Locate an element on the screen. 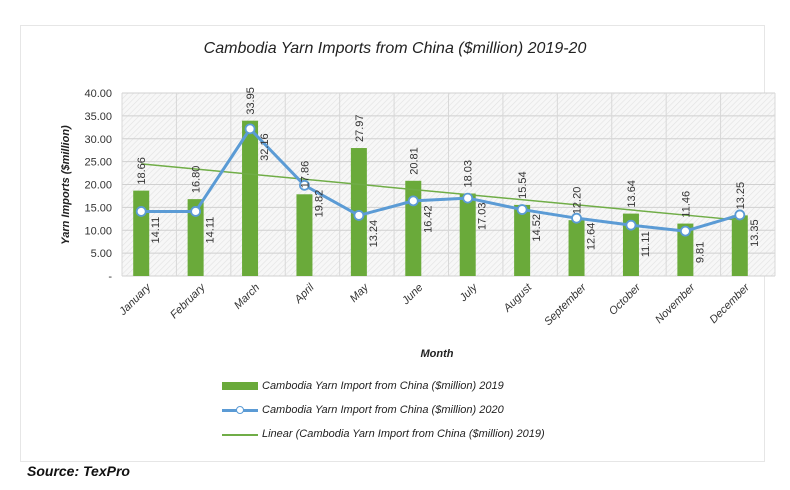 Image resolution: width=790 pixels, height=490 pixels. y-axis-title: Yarn Imports ($million) is located at coordinates (66, 185).